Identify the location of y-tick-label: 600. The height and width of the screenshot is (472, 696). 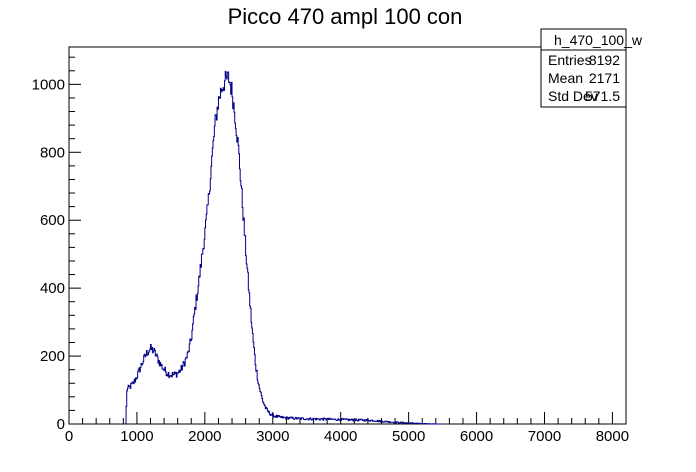
(52, 220).